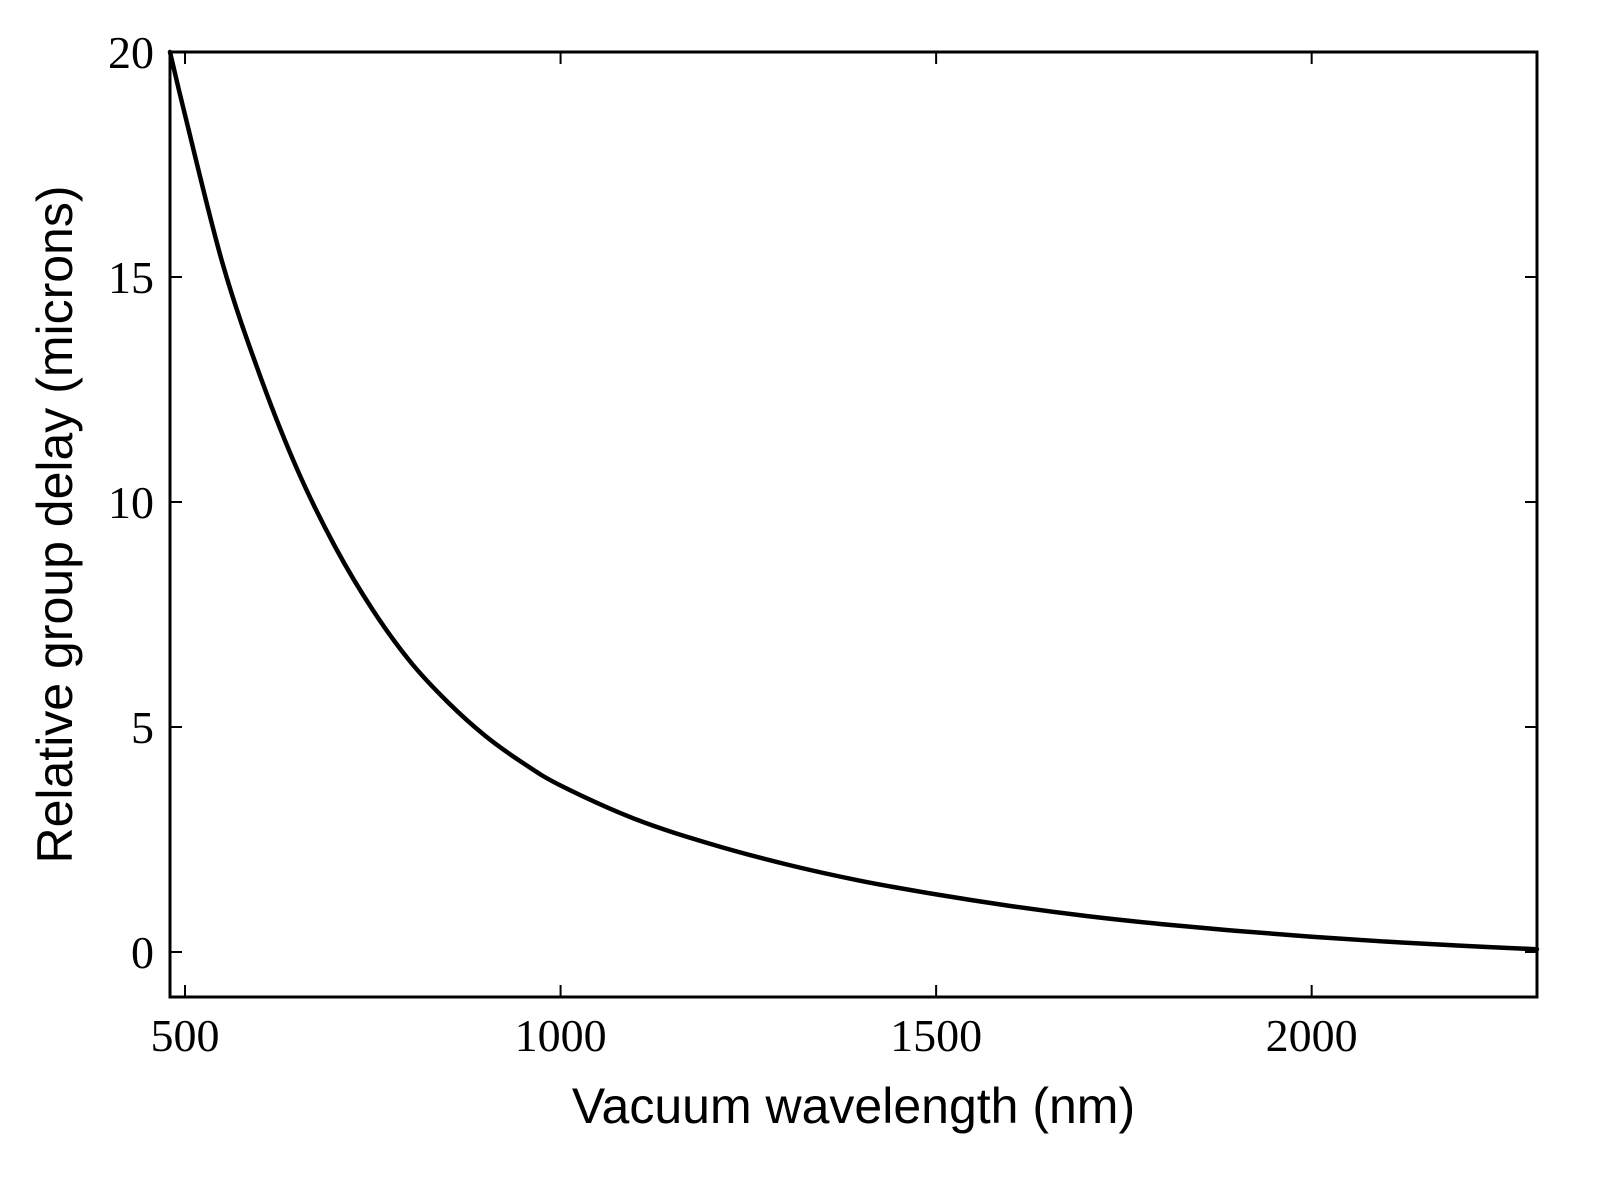  Describe the element at coordinates (185, 1035) in the screenshot. I see `x-tick-label: 500` at that location.